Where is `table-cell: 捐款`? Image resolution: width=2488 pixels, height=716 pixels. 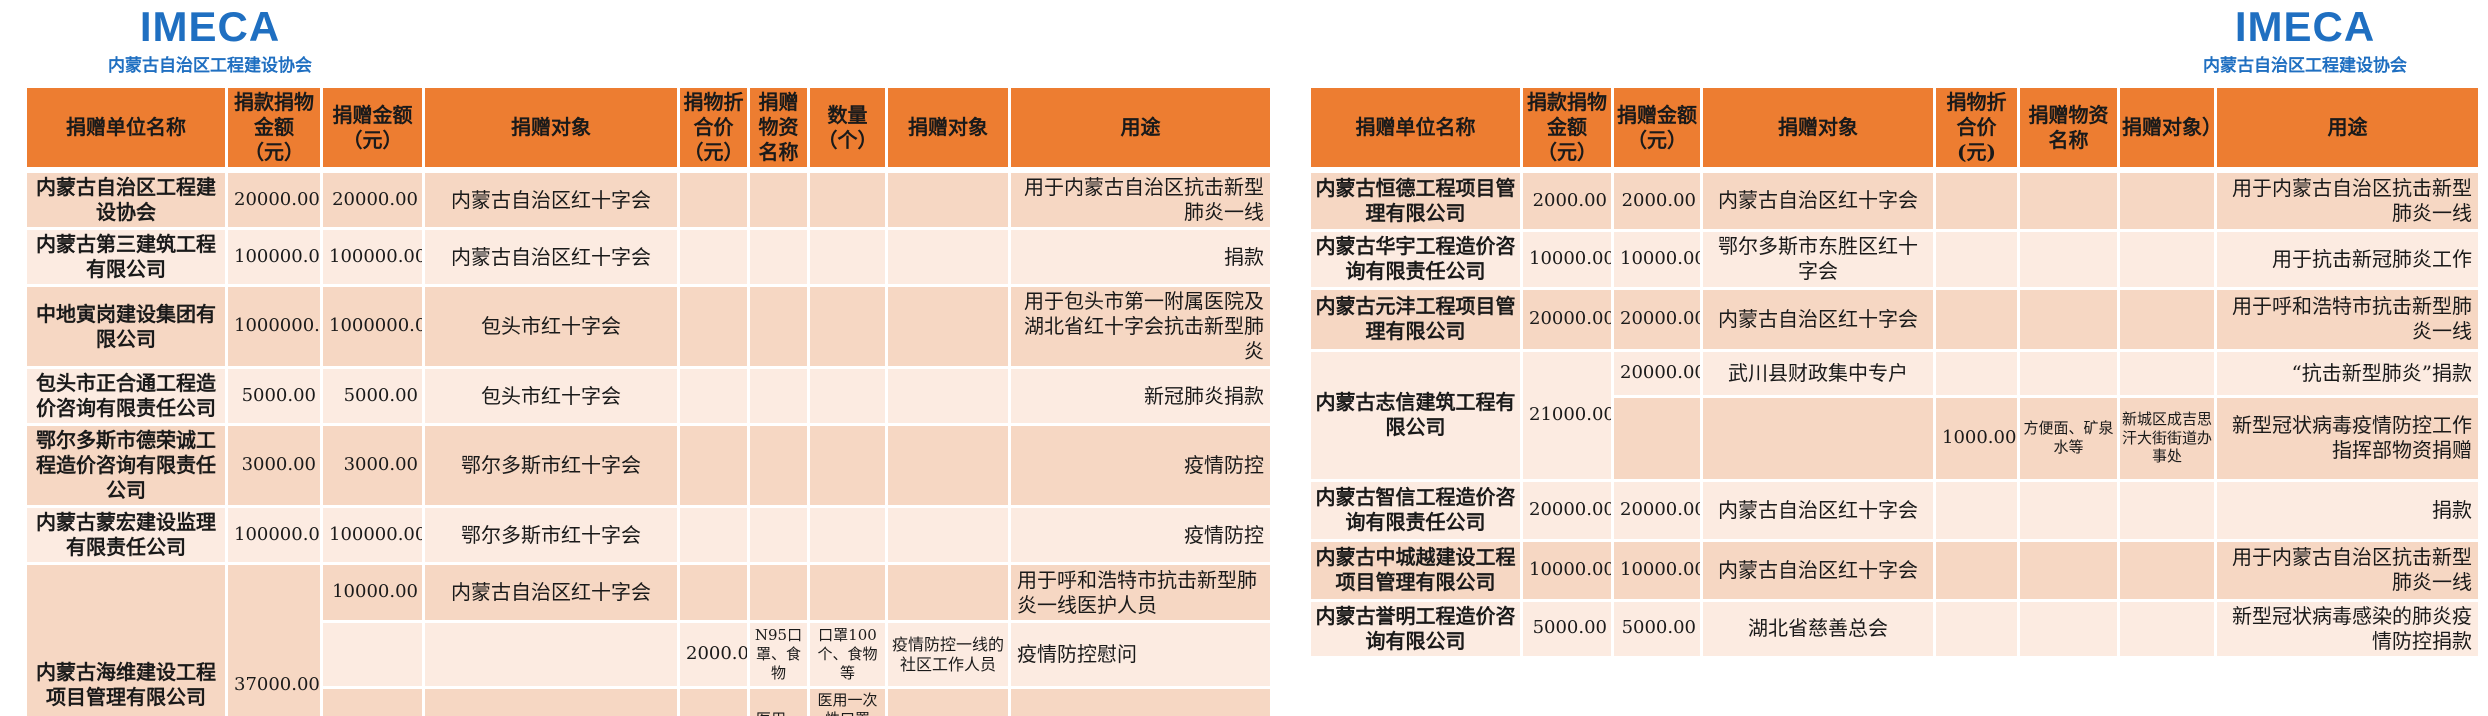
table-cell: 捐款 is located at coordinates (2347, 510).